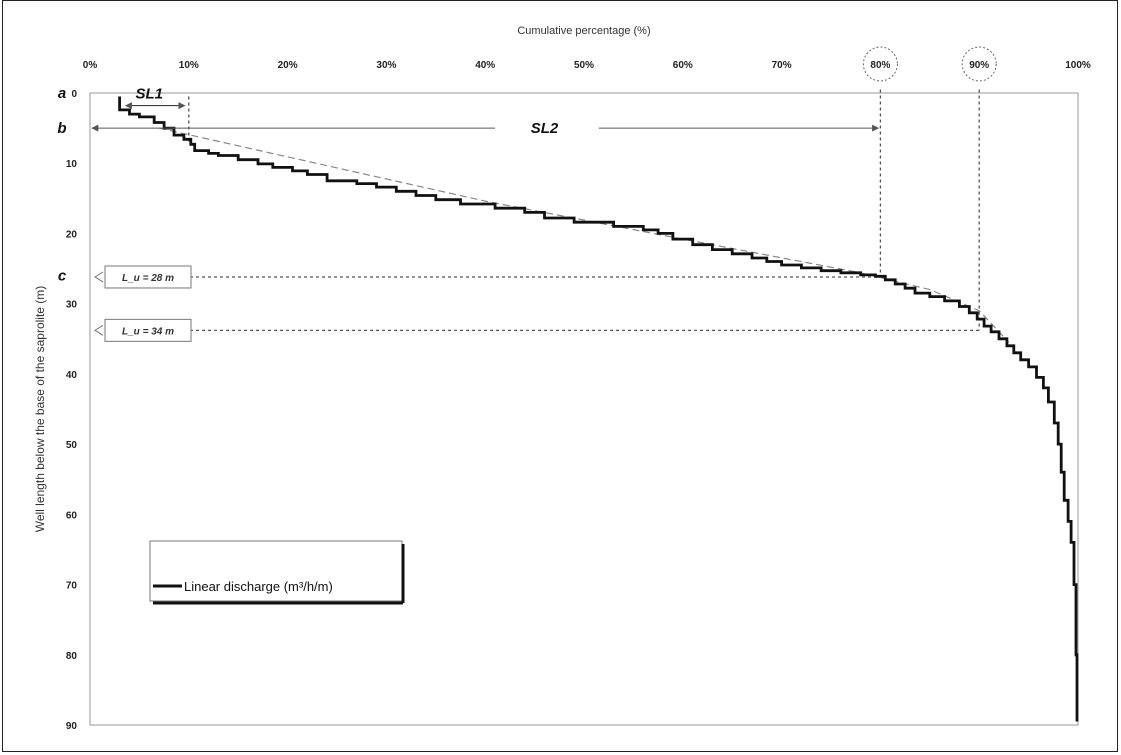 The image size is (1121, 755). I want to click on annotation-c: c, so click(62, 276).